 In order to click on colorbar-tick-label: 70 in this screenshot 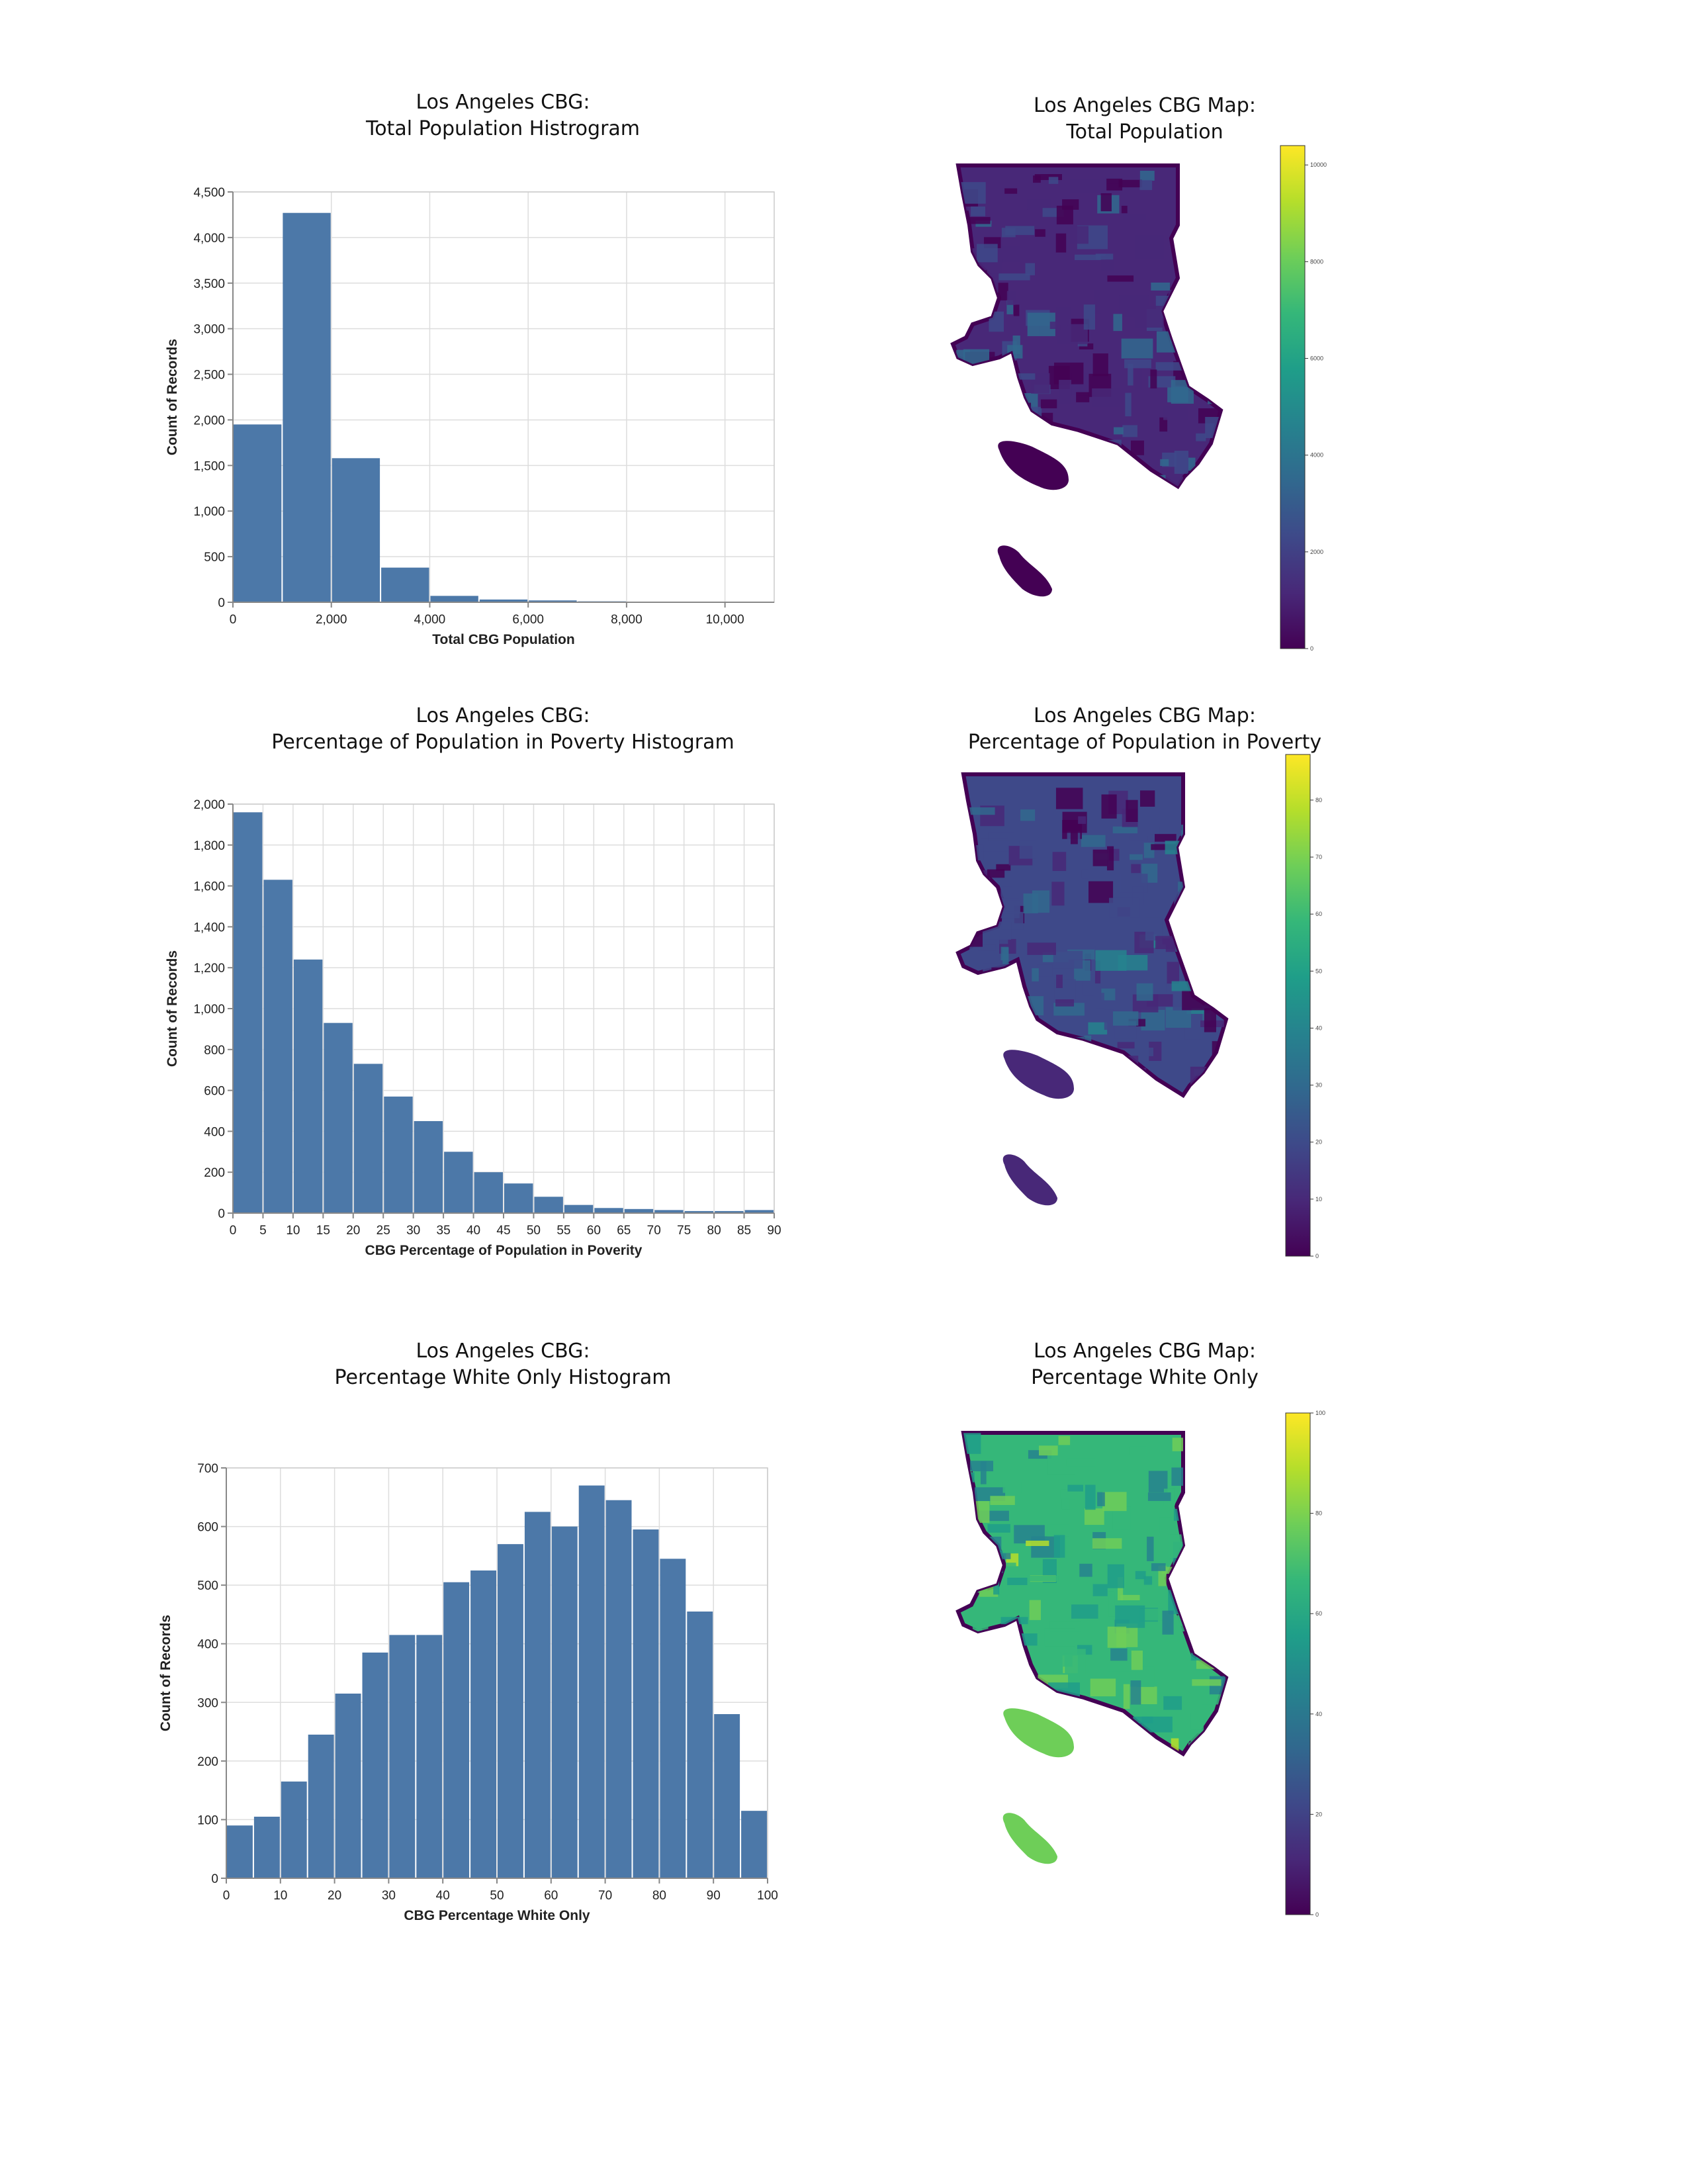, I will do `click(1318, 857)`.